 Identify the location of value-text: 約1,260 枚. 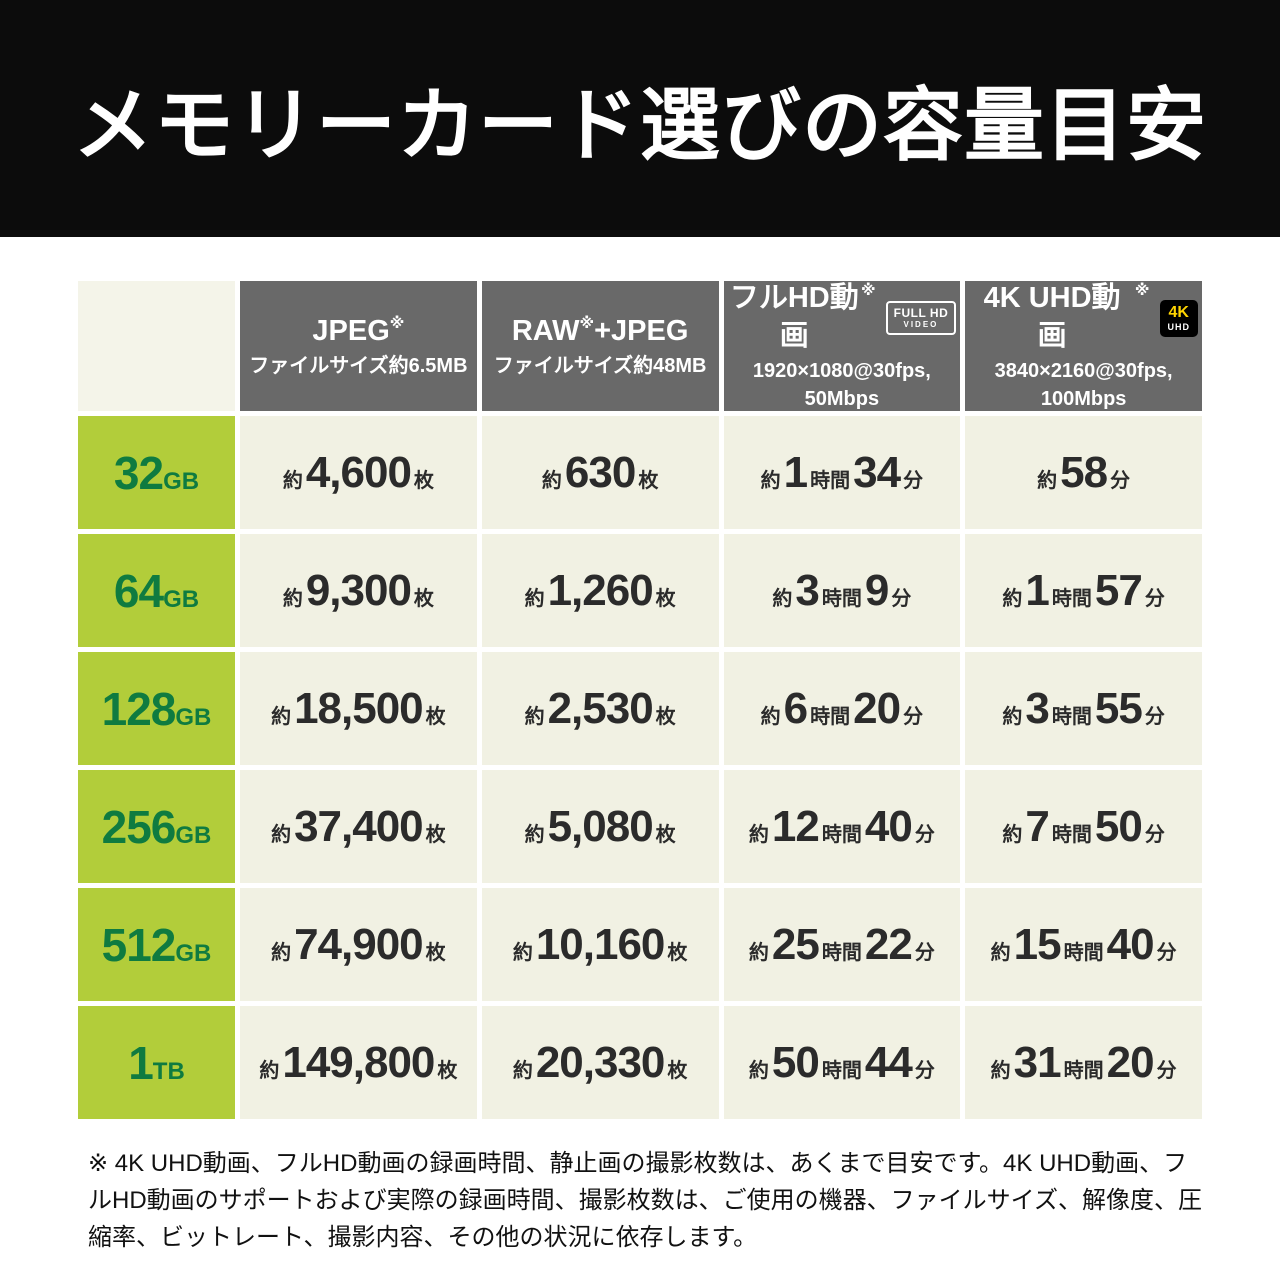
(600, 590).